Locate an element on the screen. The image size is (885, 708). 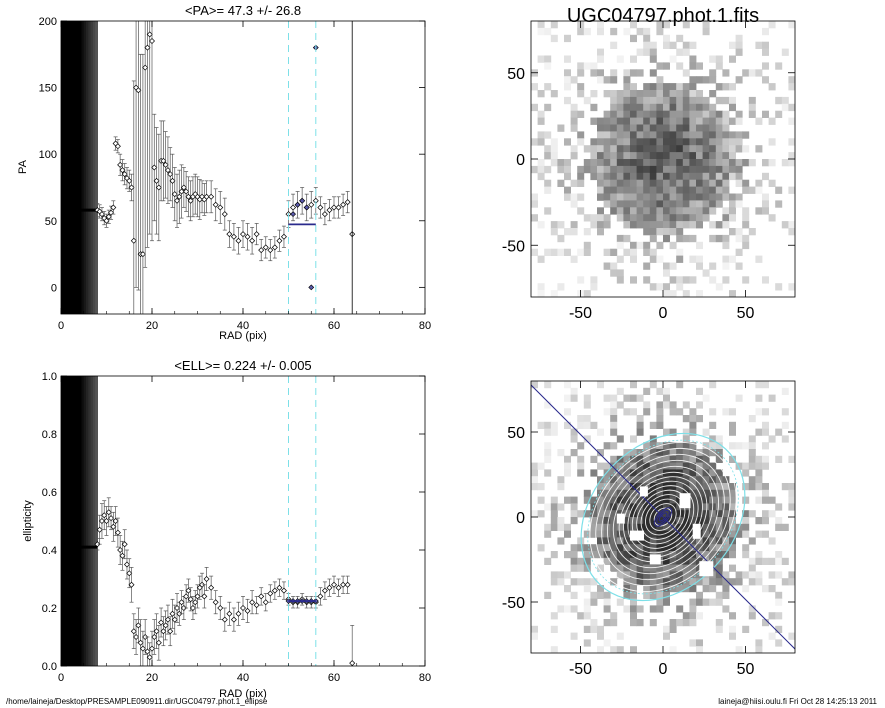
img1-ytick-label: -50 is located at coordinates (513, 246).